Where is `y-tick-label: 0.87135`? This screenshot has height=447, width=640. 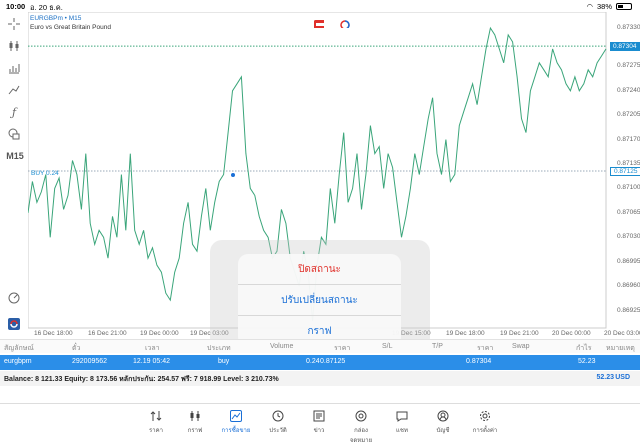
y-tick-label: 0.87135 is located at coordinates (628, 164).